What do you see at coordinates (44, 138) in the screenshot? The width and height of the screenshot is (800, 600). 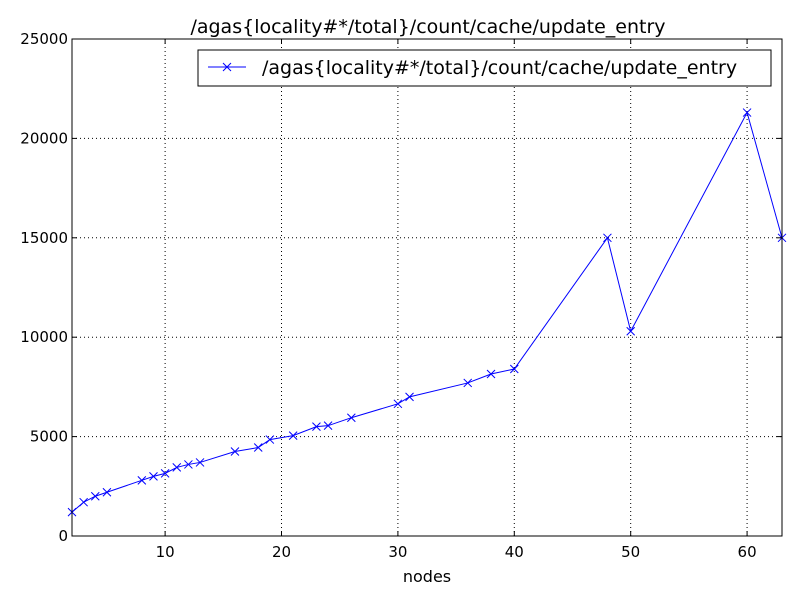 I see `y-tick-label: 20000` at bounding box center [44, 138].